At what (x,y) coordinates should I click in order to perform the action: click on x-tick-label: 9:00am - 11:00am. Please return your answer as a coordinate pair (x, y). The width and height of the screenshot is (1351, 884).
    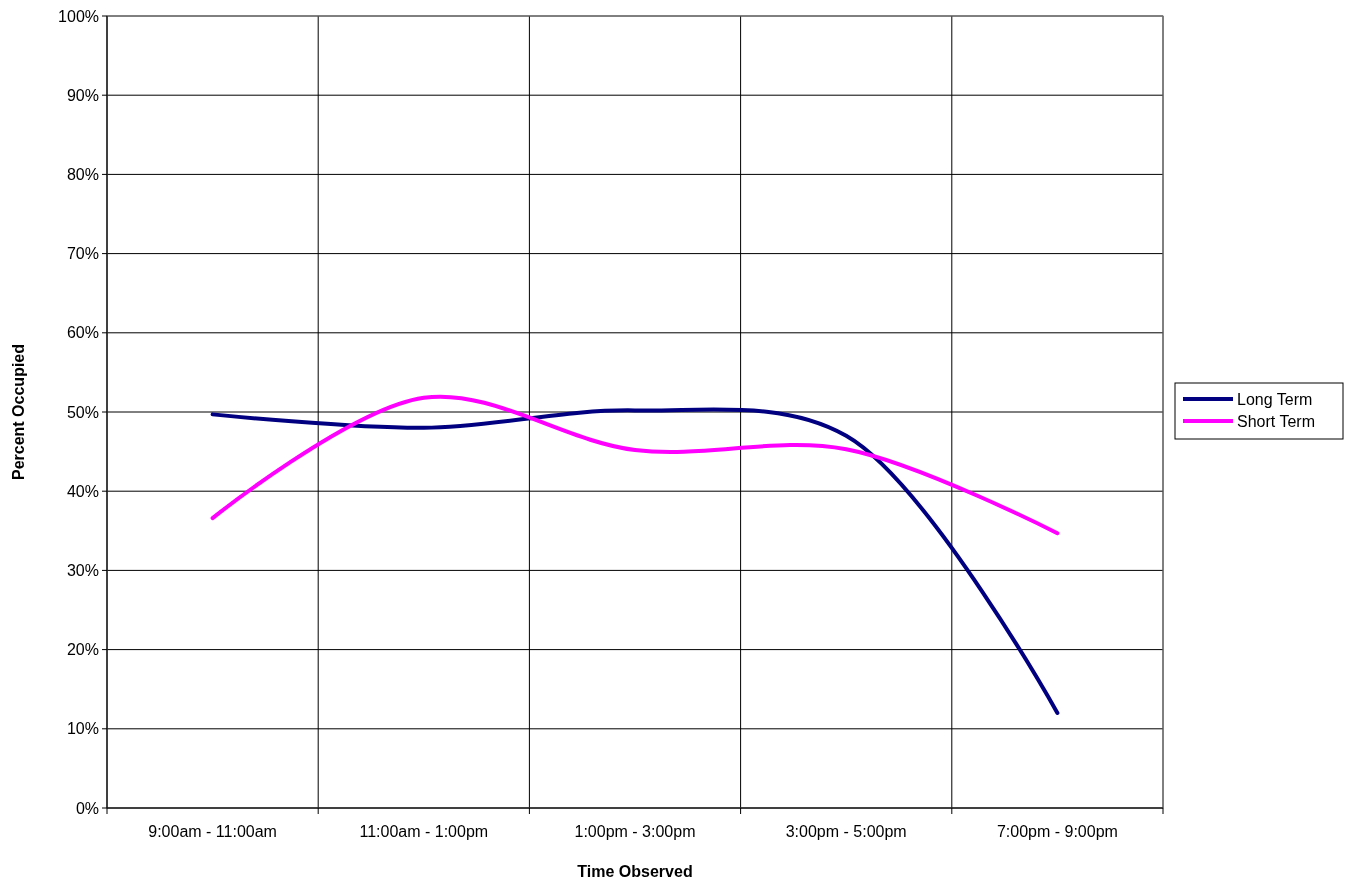
    Looking at the image, I should click on (212, 831).